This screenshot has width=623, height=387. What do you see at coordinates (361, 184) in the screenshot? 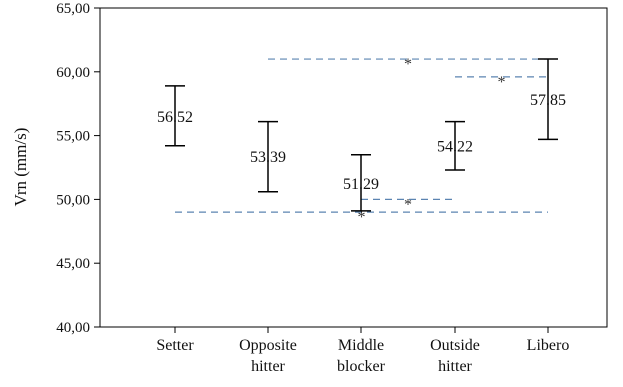
I see `mean-label: 51.29` at bounding box center [361, 184].